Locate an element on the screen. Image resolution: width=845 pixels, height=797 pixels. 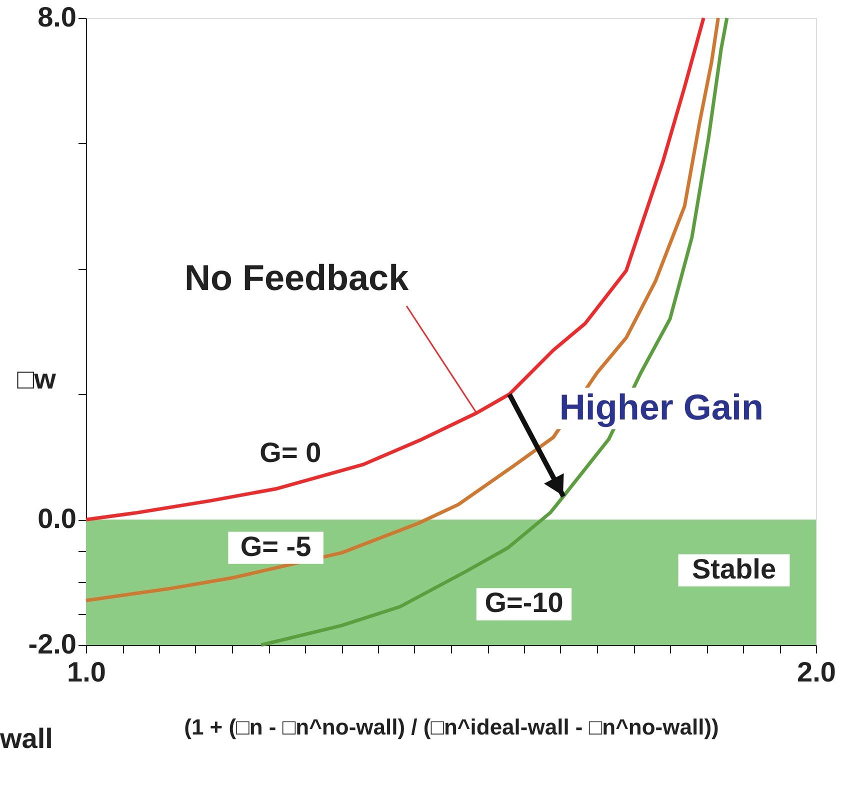
x-tick-label: 2.0 is located at coordinates (816, 672).